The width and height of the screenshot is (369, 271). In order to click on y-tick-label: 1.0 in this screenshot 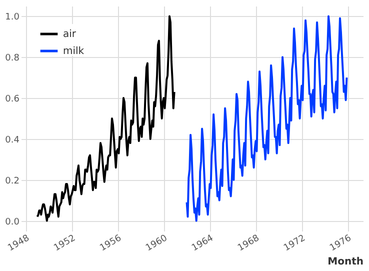, I will do `click(12, 17)`.